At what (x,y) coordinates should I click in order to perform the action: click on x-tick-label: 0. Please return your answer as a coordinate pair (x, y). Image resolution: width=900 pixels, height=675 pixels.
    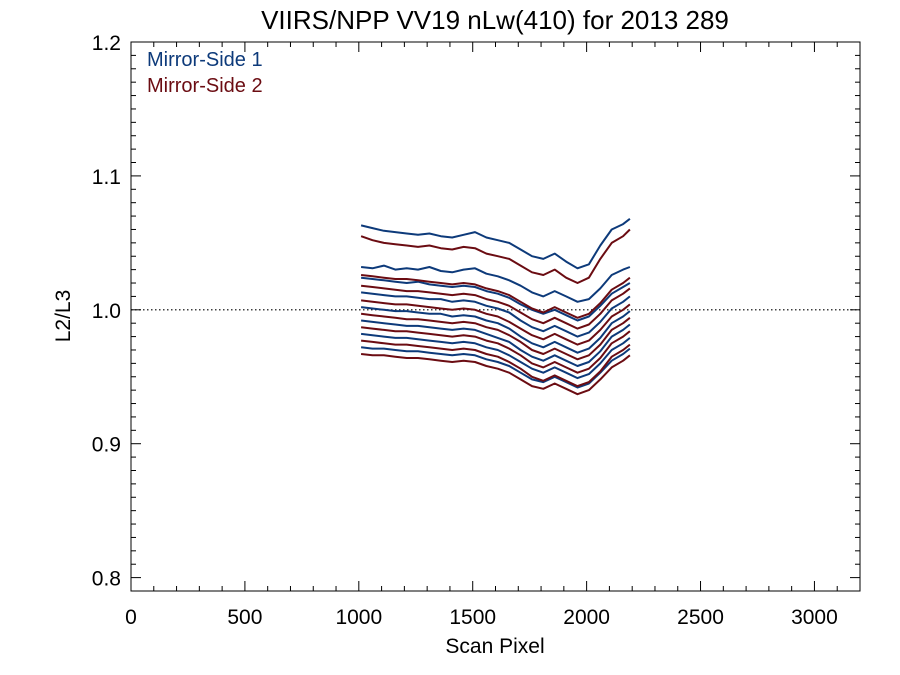
    Looking at the image, I should click on (131, 617).